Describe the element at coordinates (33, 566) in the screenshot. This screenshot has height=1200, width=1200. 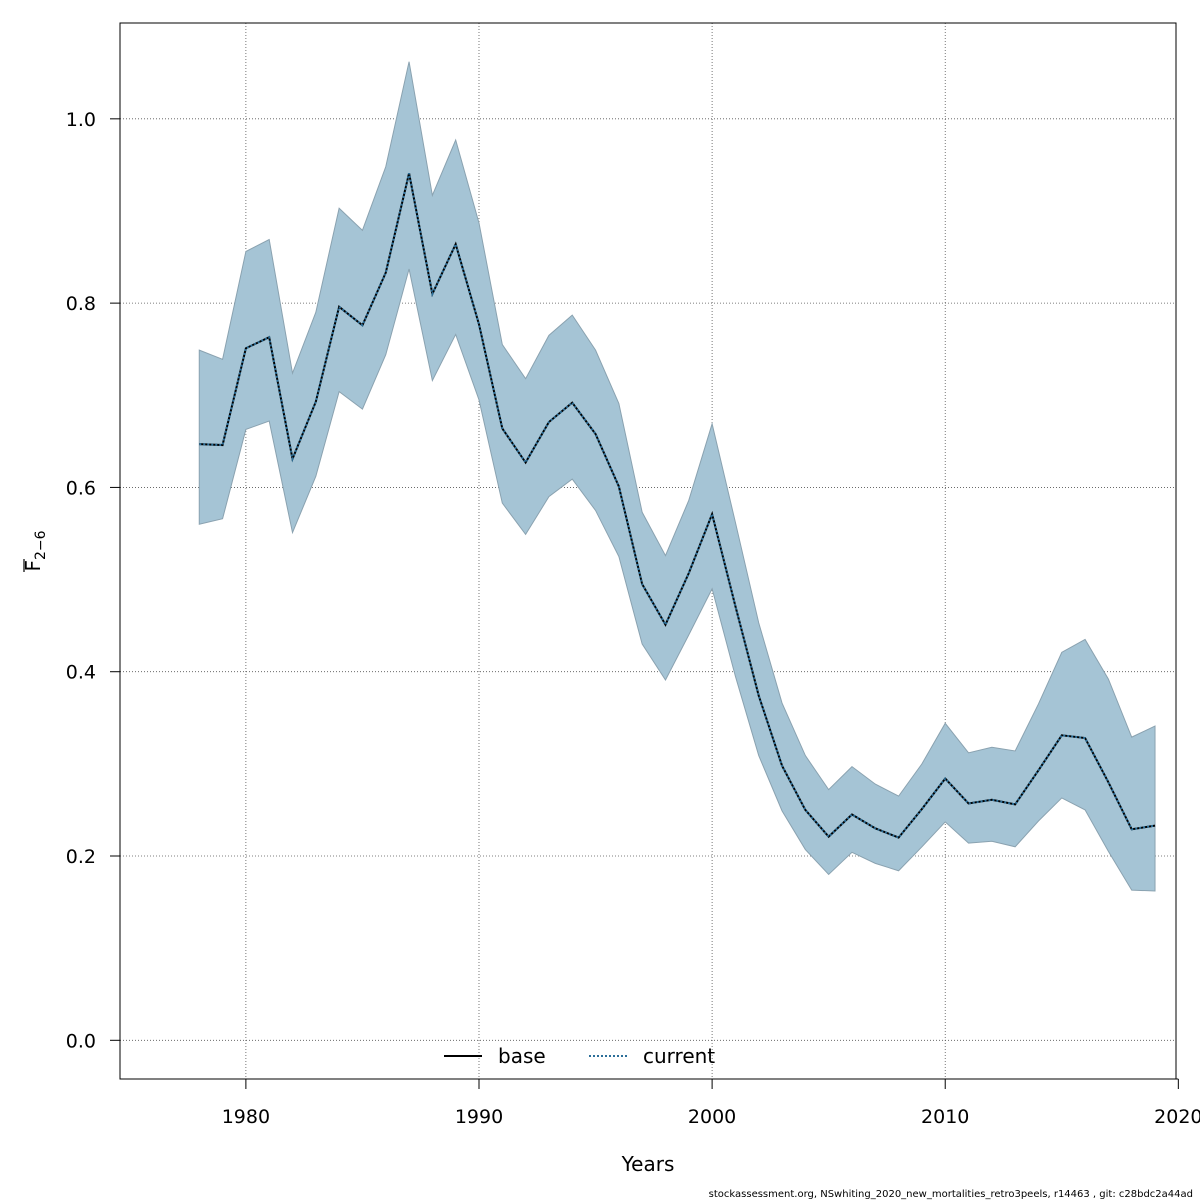
I see `y-axis-title-main: F` at that location.